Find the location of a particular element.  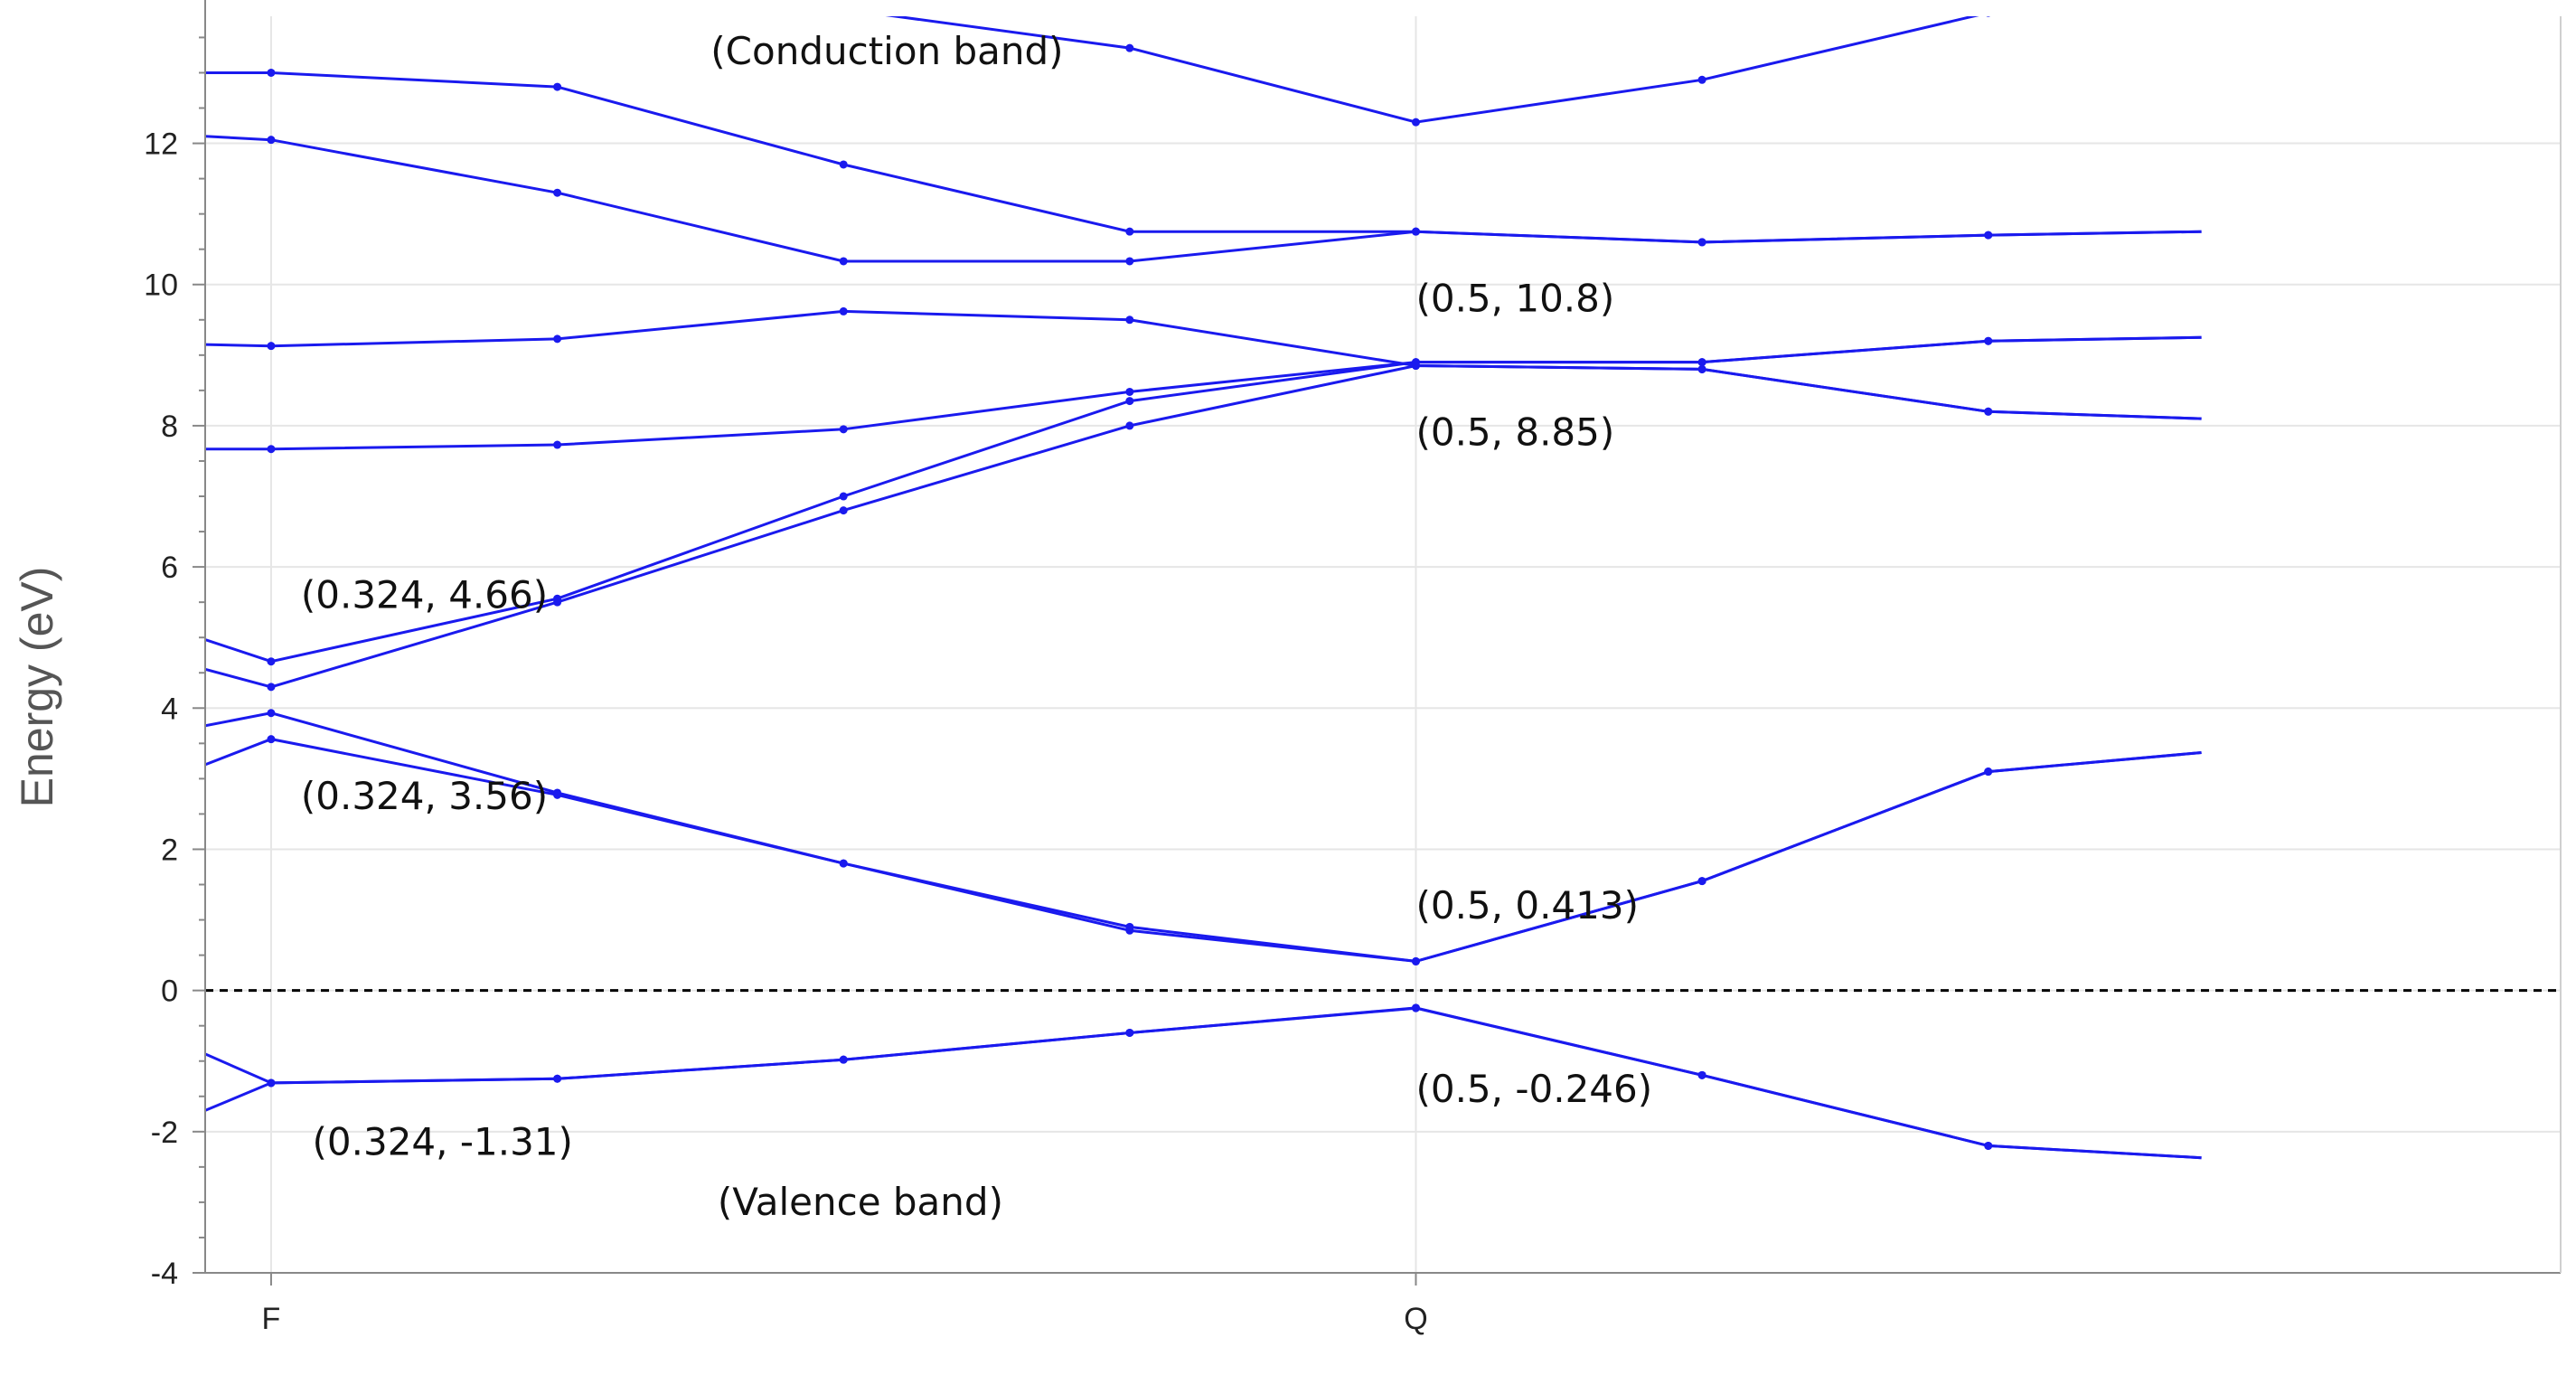

y-tick-label: 10 is located at coordinates (161, 285).